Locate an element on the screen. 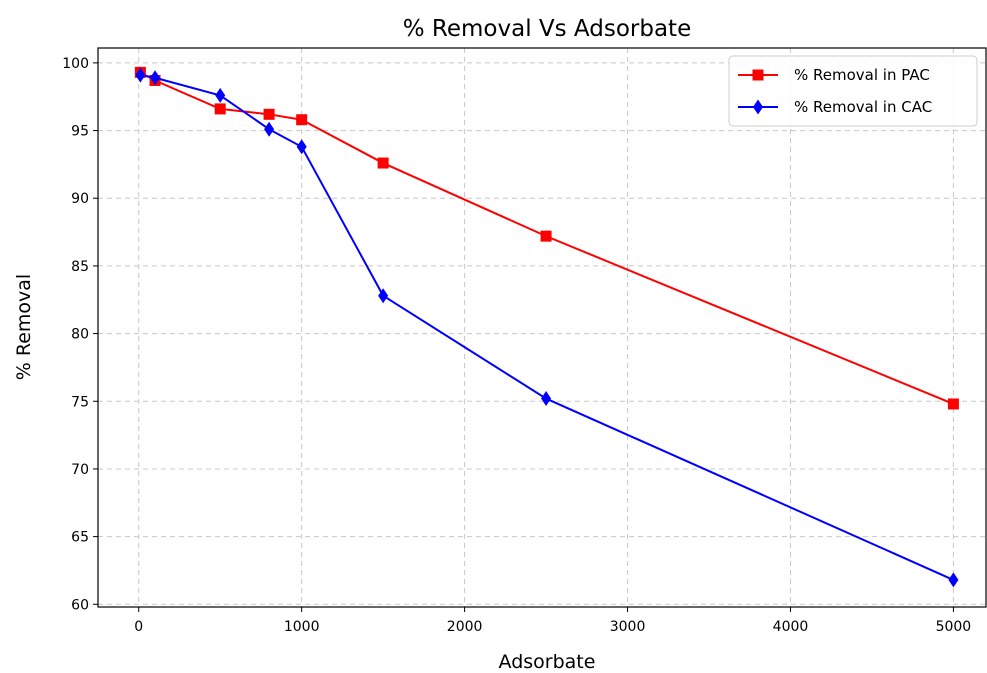 This screenshot has height=673, width=987. y-tick-label: 85 is located at coordinates (80, 267).